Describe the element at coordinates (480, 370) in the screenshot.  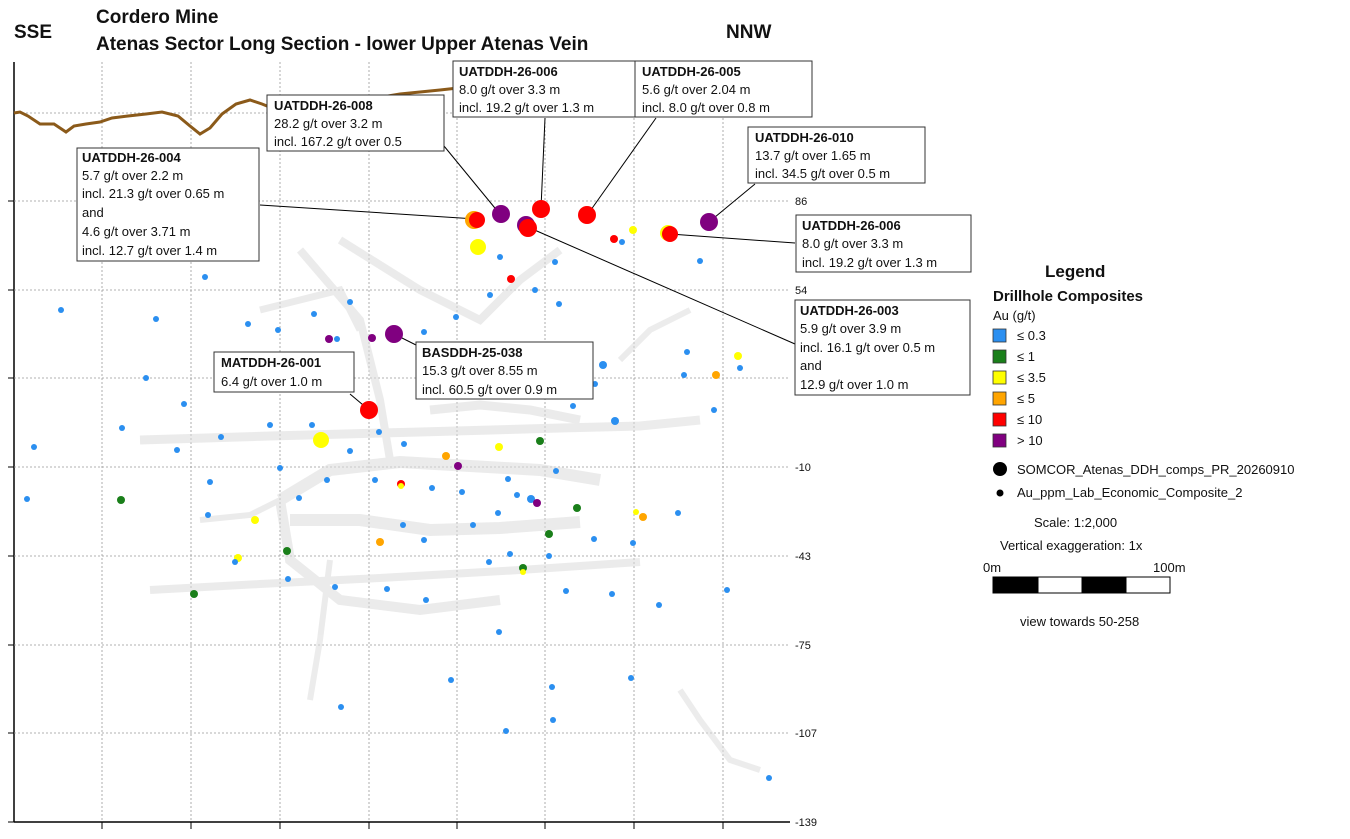
I see `callout-line: 15.3 g/t over 8.55 m` at that location.